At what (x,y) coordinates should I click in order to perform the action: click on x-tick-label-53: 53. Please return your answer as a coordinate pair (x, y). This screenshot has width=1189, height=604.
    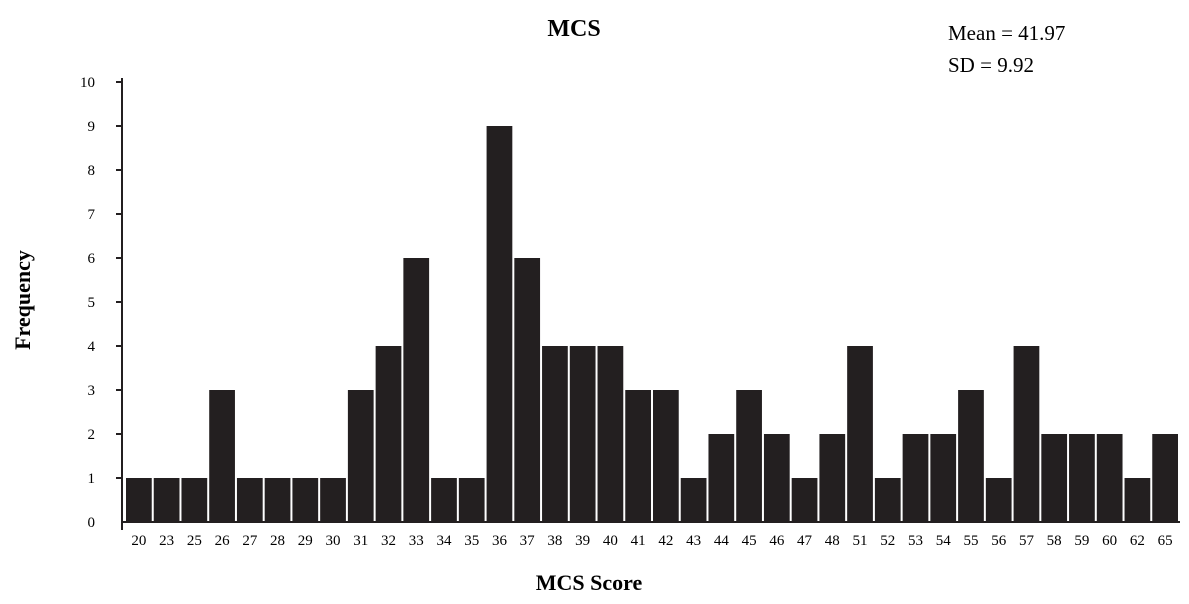
    Looking at the image, I should click on (915, 541).